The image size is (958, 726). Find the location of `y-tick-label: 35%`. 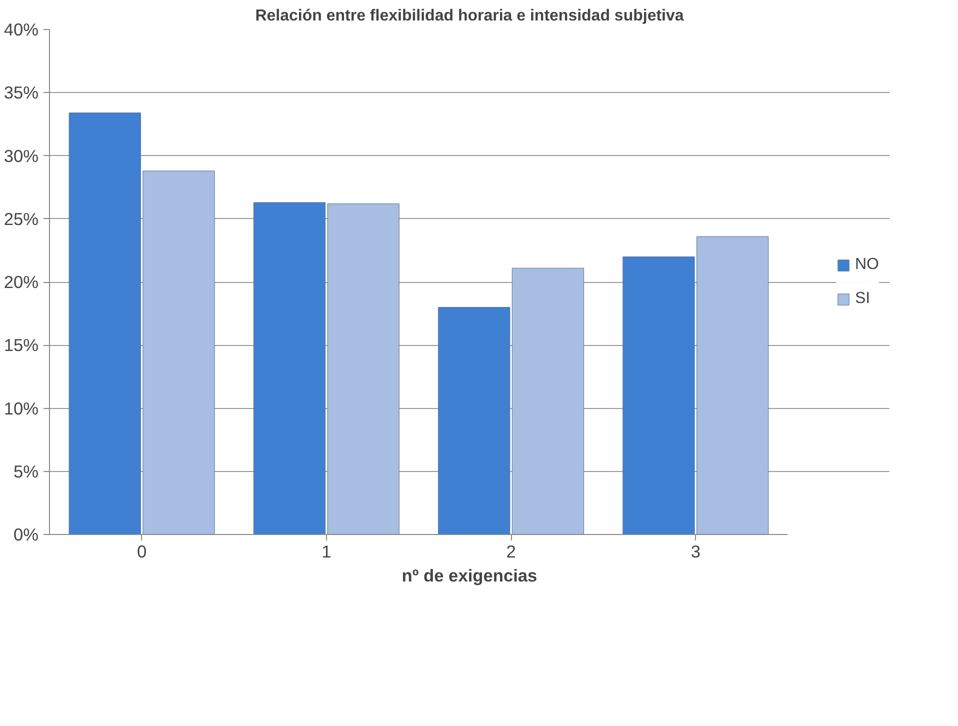

y-tick-label: 35% is located at coordinates (21, 92).